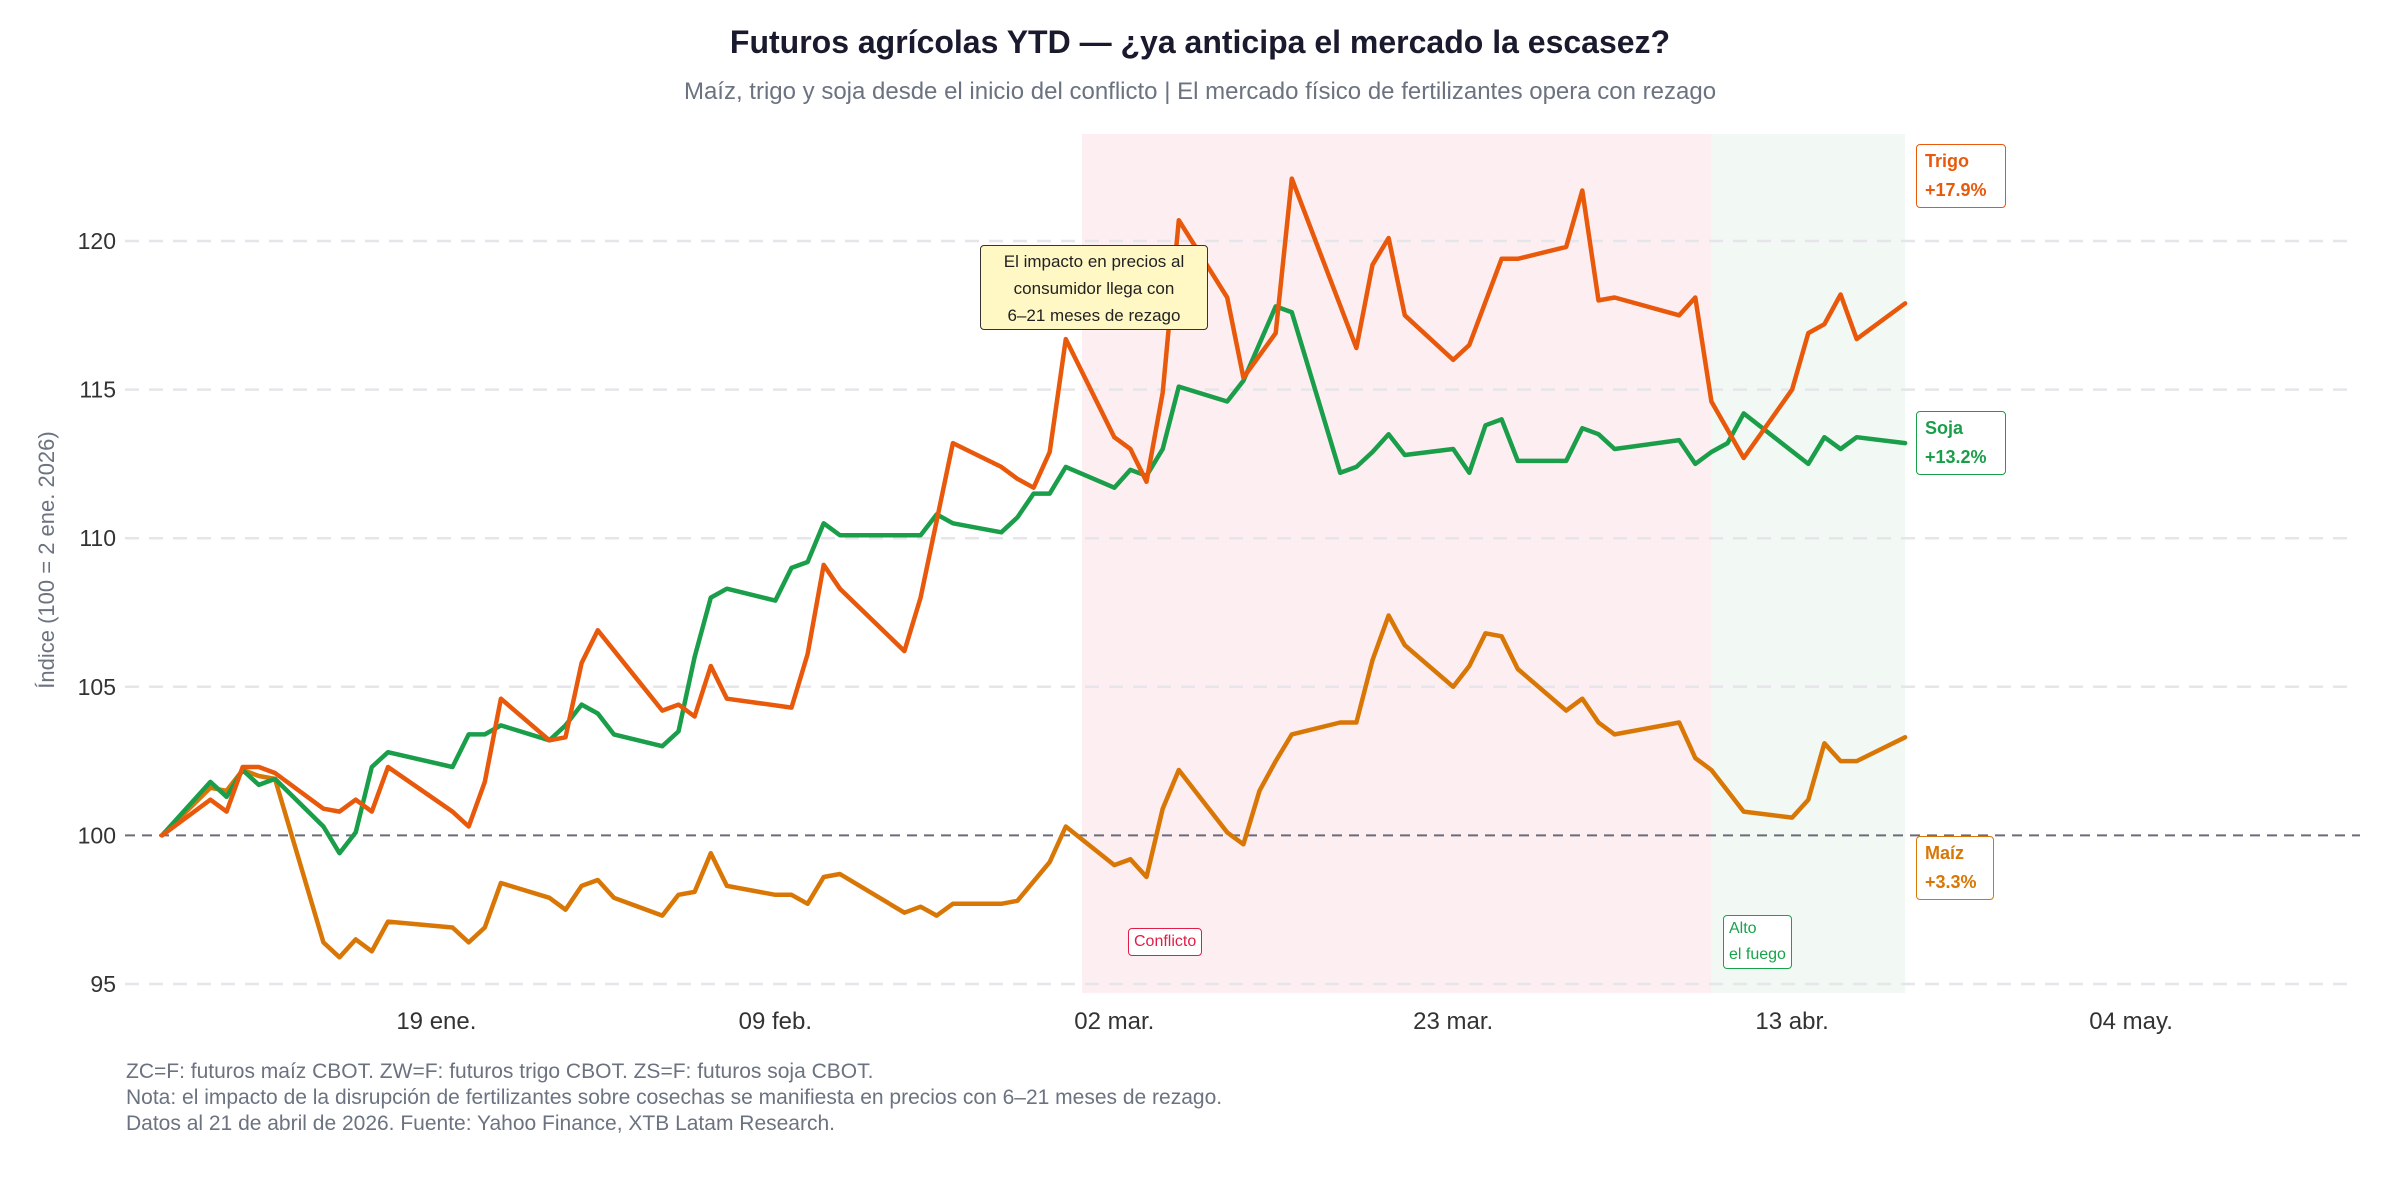 The width and height of the screenshot is (2400, 1200). Describe the element at coordinates (1808, 563) in the screenshot. I see `ceasefire-band` at that location.